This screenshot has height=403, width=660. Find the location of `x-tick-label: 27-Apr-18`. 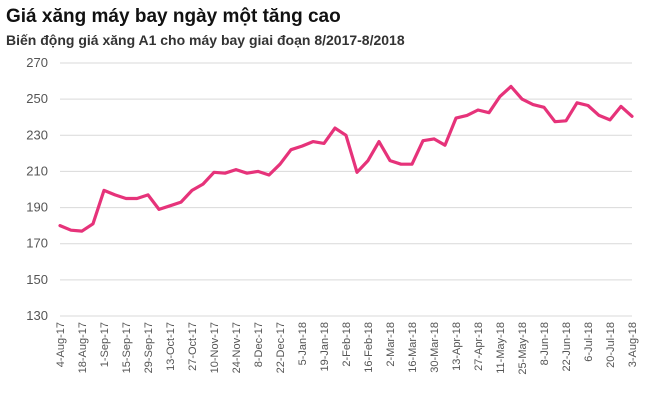

x-tick-label: 27-Apr-18 is located at coordinates (479, 346).